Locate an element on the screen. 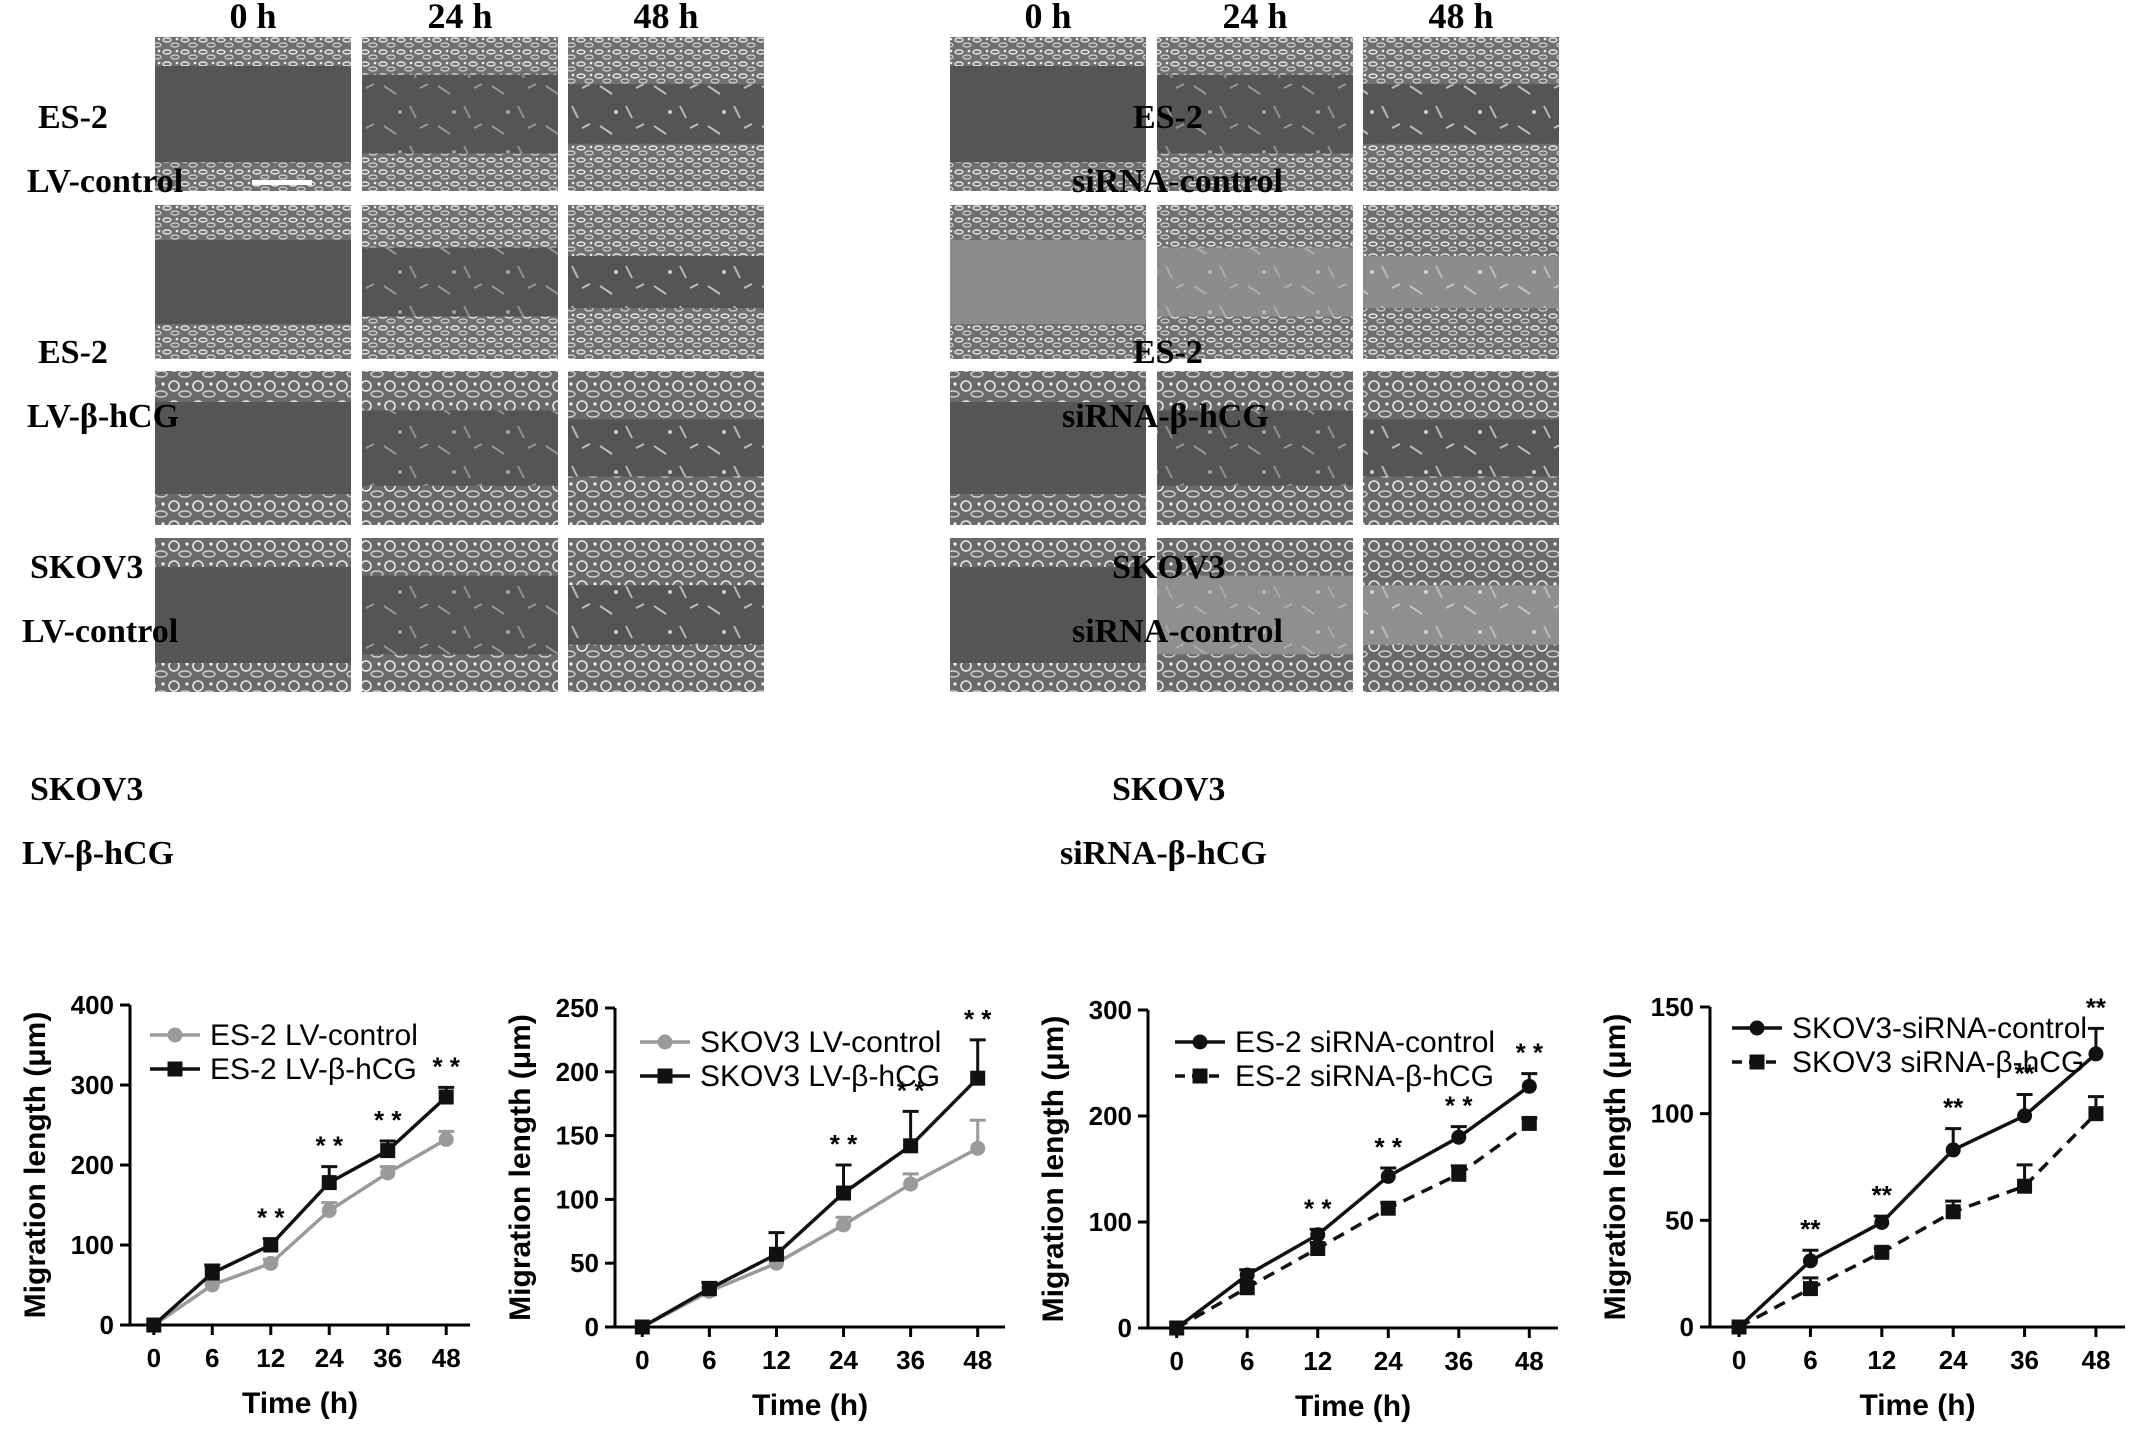  legend-label: ES-2 siRNA-β-hCG is located at coordinates (1364, 1076).